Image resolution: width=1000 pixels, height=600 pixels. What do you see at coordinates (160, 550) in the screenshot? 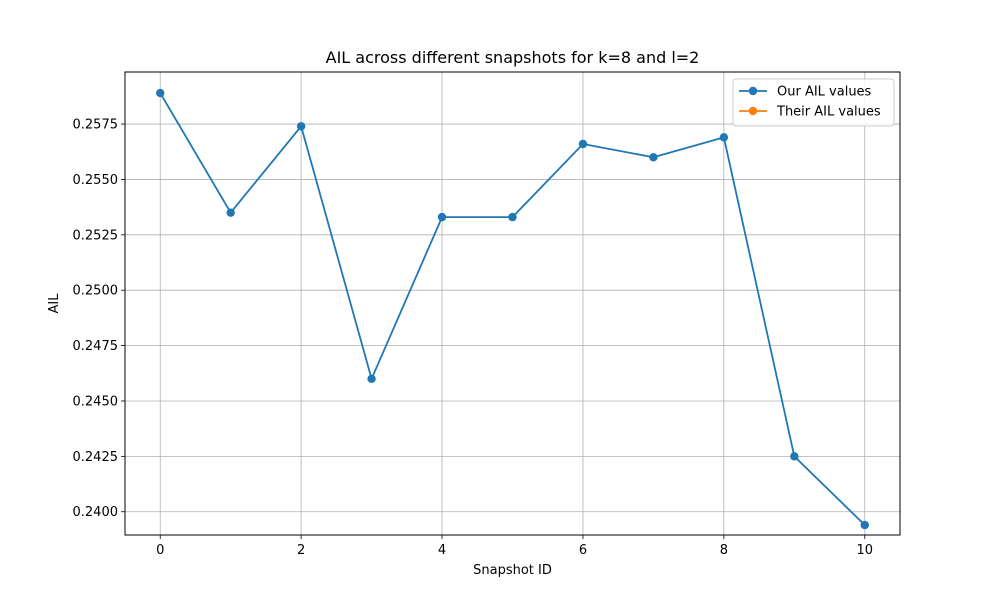
I see `x-tick-label: 0` at bounding box center [160, 550].